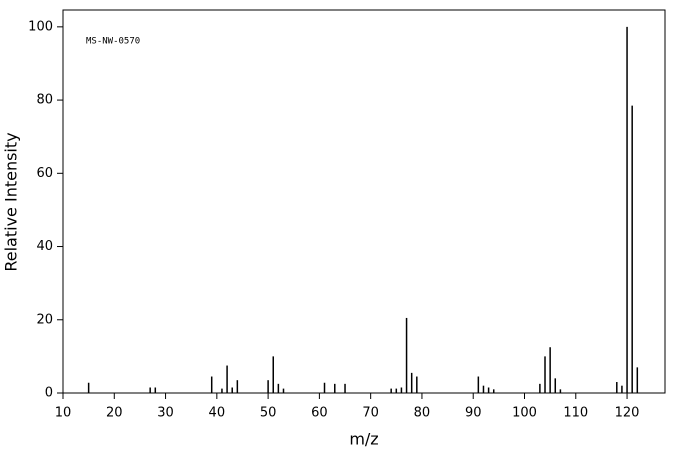  I want to click on annotation: MS-NW-0570, so click(113, 42).